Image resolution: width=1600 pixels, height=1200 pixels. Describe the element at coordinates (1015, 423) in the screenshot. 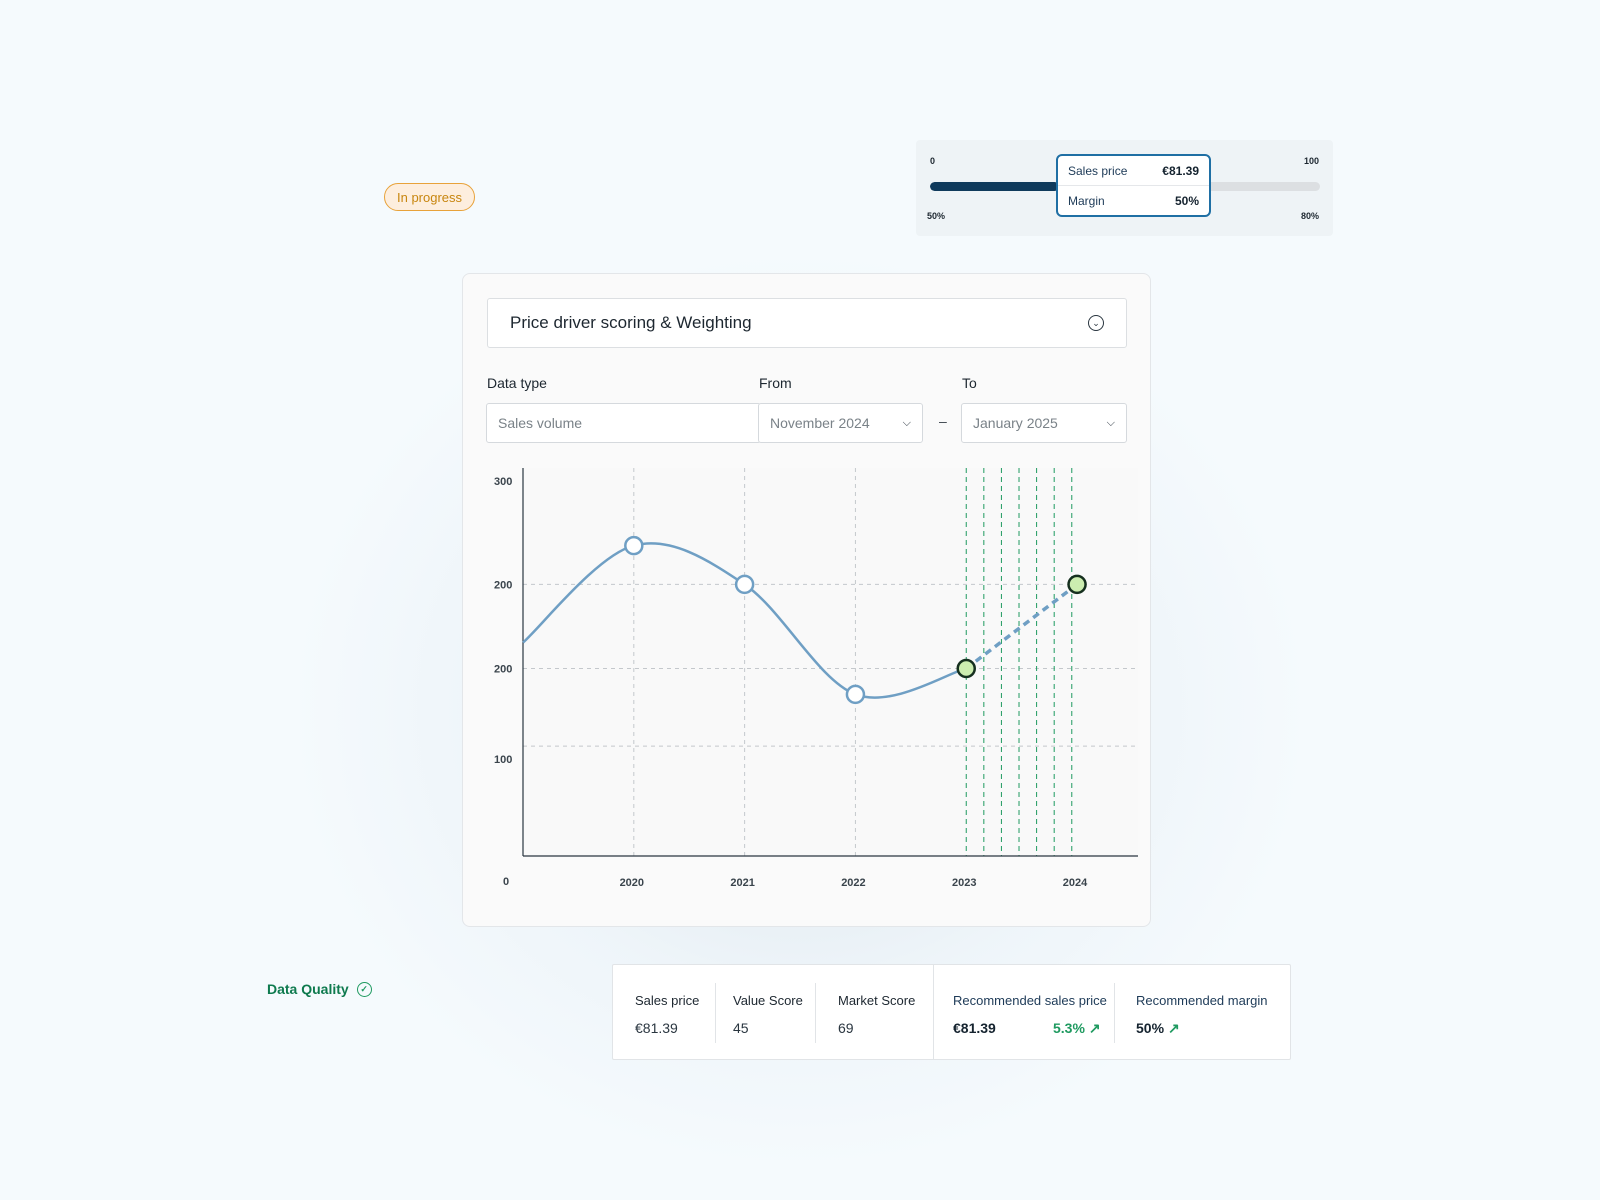

I see `to-date-value: January 2025` at that location.